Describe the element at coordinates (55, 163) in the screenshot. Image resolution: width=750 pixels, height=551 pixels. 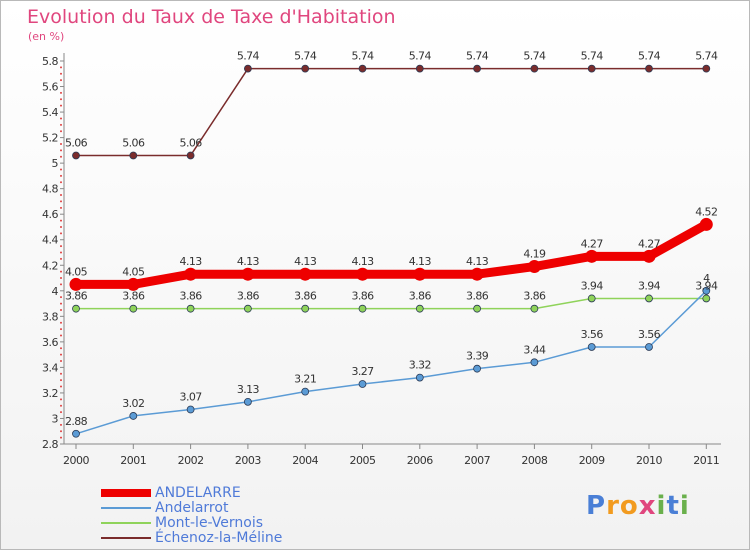
I see `y-tick-label: 5` at that location.